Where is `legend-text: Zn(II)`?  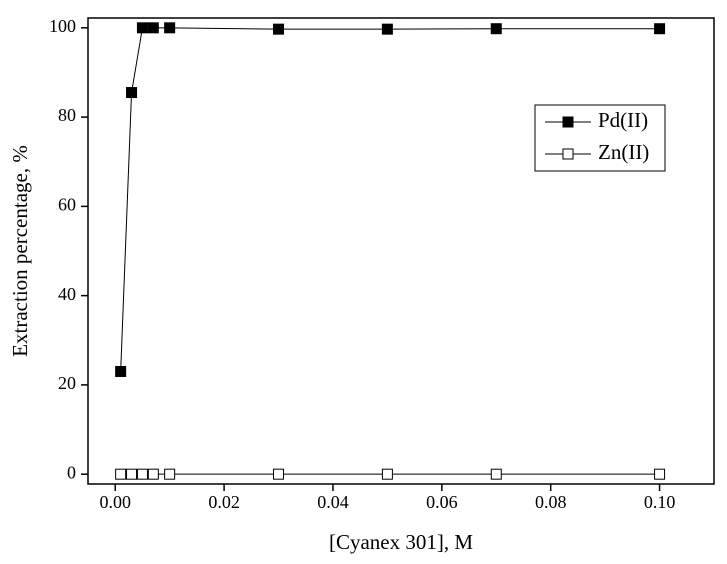
legend-text: Zn(II) is located at coordinates (623, 152).